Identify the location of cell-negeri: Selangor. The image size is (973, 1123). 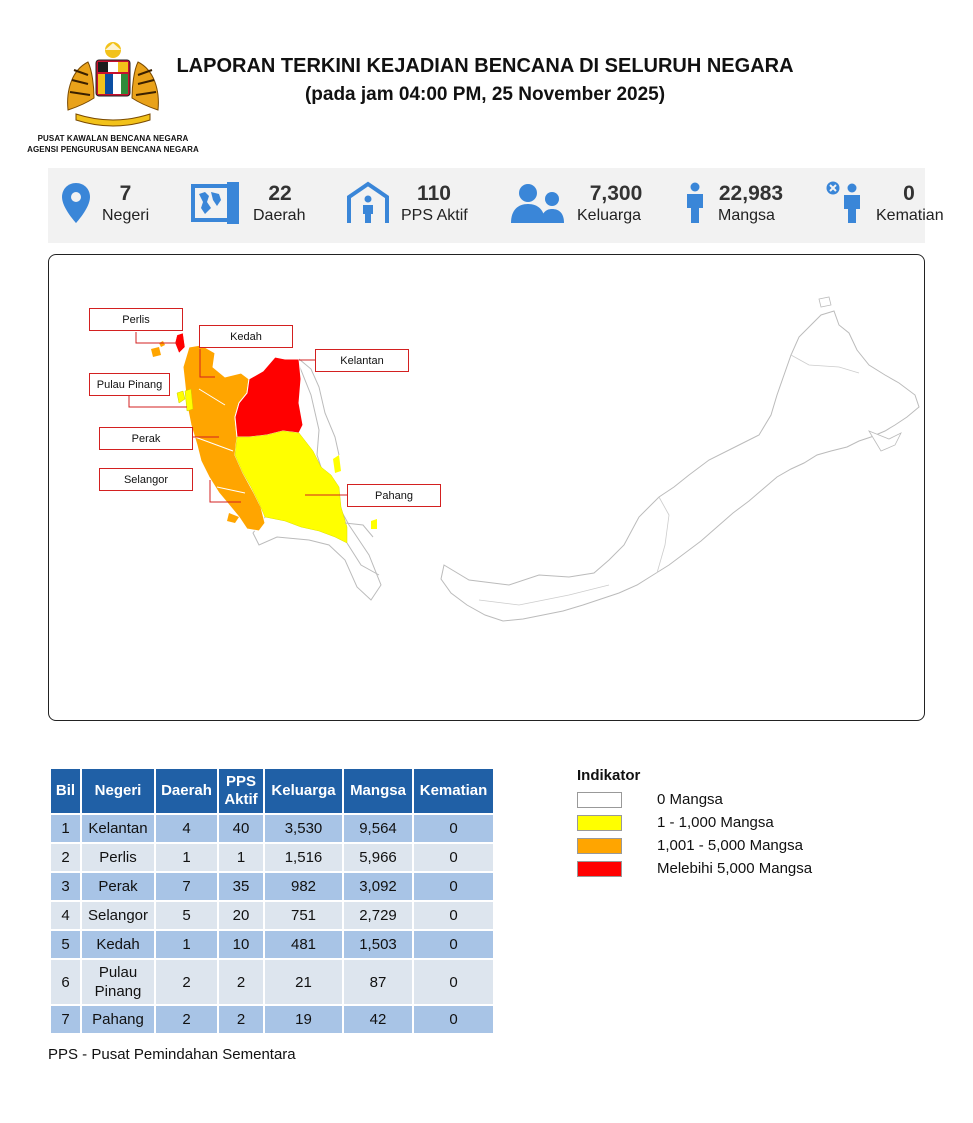
(118, 915).